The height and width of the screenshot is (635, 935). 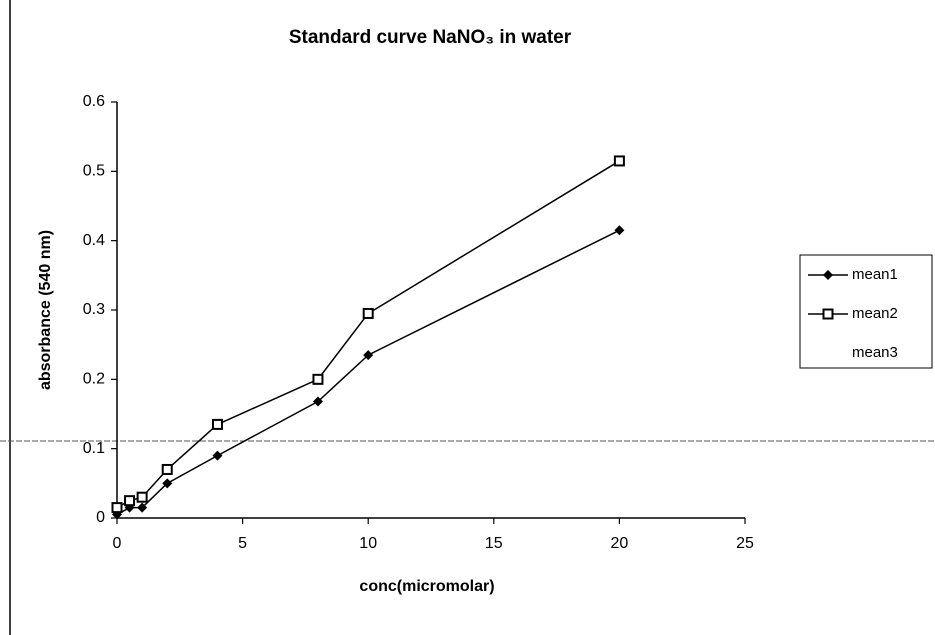 What do you see at coordinates (94, 448) in the screenshot?
I see `y-tick-label: 0.1` at bounding box center [94, 448].